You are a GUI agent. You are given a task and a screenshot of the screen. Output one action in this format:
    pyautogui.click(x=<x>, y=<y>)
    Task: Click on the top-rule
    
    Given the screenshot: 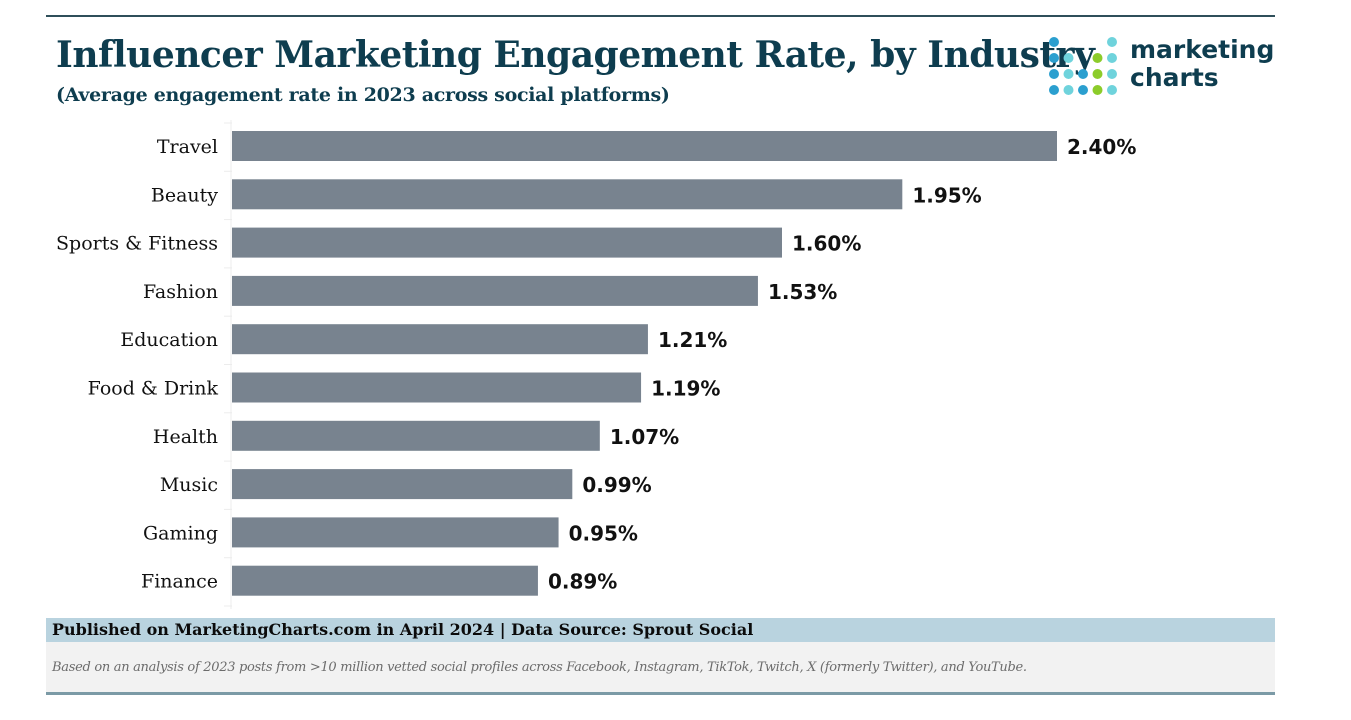 What is the action you would take?
    pyautogui.click(x=660, y=16)
    